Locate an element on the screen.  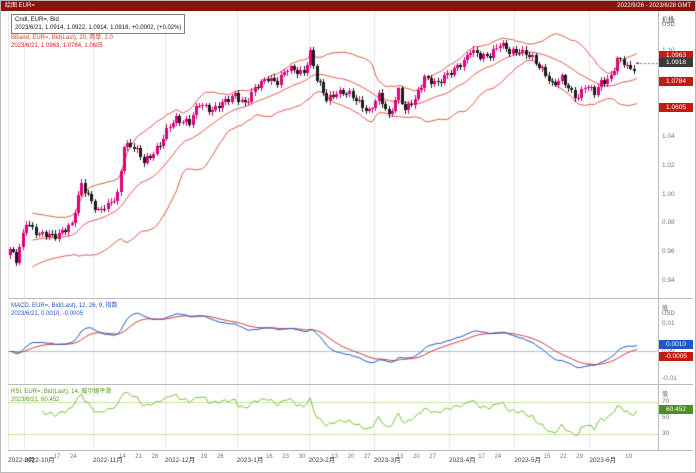
axis-tick-label: 0.96 is located at coordinates (668, 252).